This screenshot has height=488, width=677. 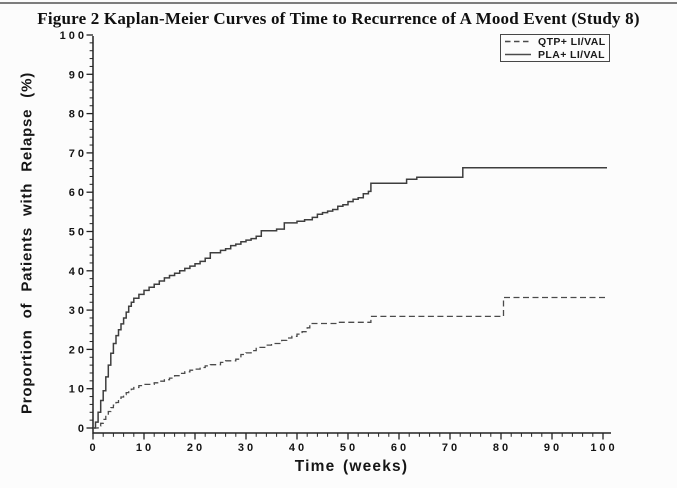 I want to click on dashed-line-sample-icon, so click(x=518, y=41).